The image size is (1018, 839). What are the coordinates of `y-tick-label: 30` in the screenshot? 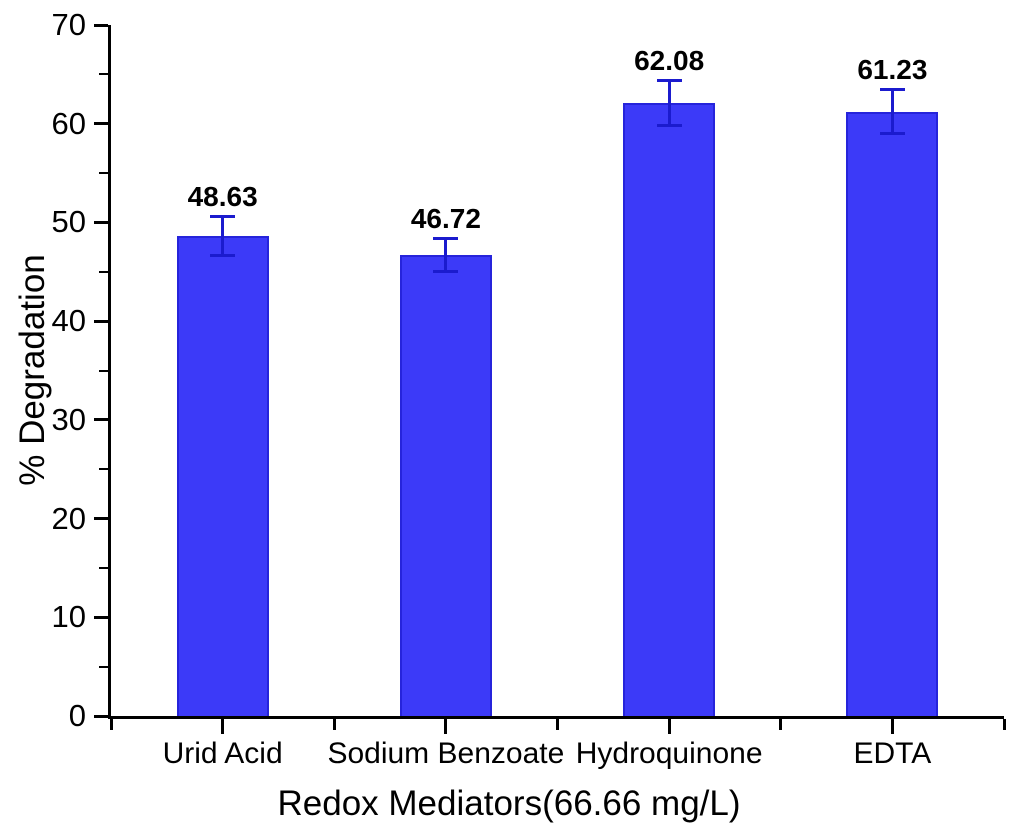 It's located at (68, 419).